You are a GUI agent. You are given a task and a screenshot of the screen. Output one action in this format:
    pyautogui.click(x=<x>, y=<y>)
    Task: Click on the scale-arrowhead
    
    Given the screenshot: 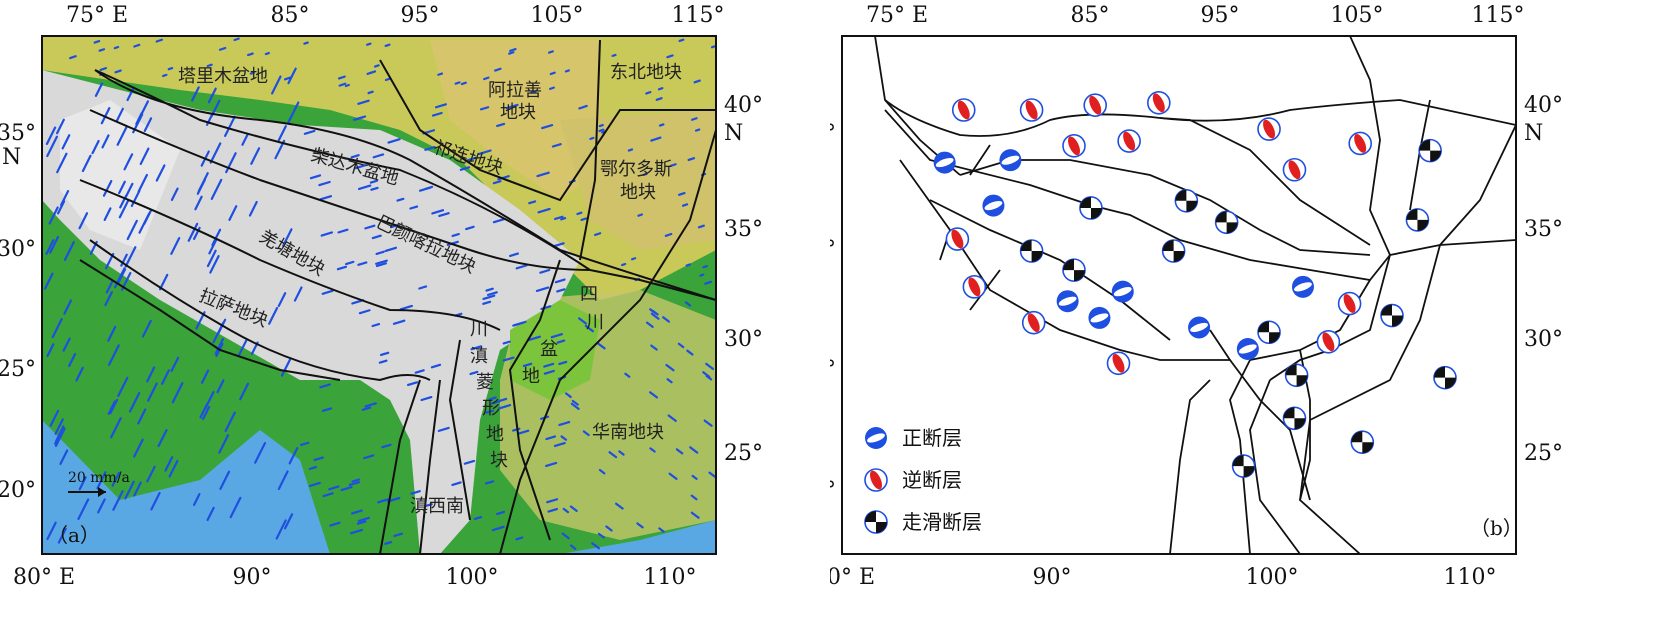 What is the action you would take?
    pyautogui.click(x=102, y=492)
    